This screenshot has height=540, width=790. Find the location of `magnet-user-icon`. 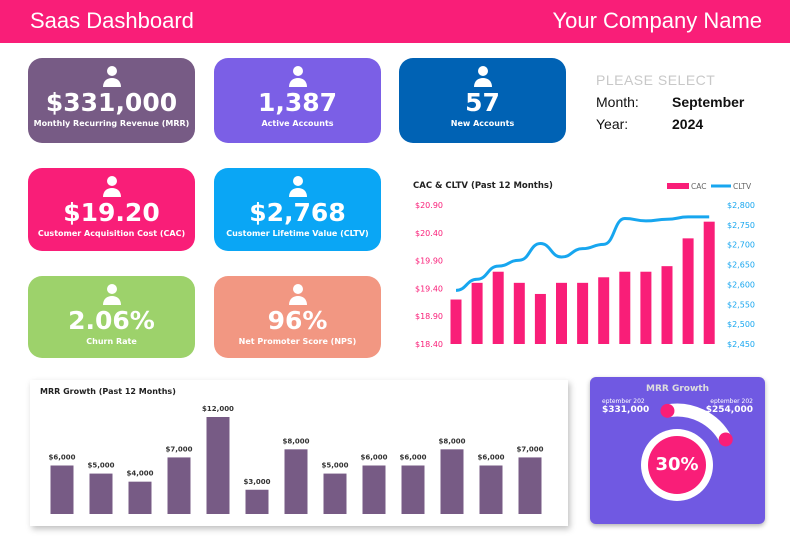

magnet-user-icon is located at coordinates (111, 186).